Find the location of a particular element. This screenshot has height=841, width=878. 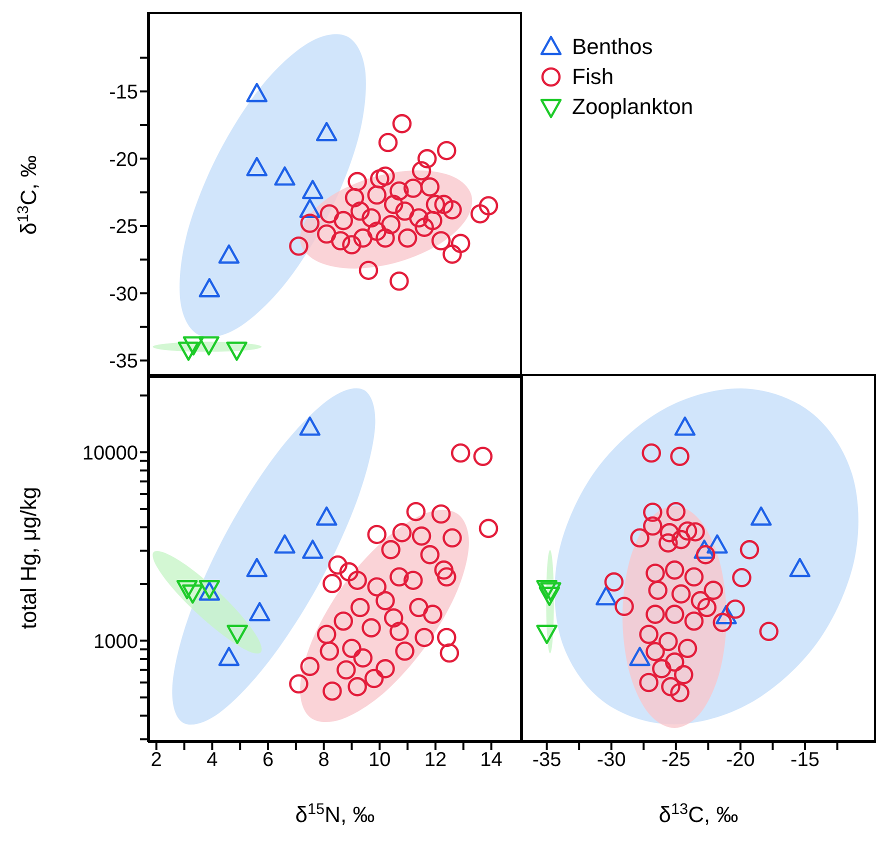

x-tick-label: 10 is located at coordinates (379, 760).